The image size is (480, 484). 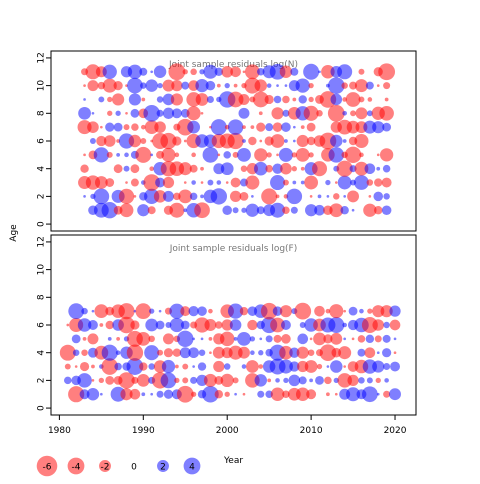 I want to click on y-tick-label: 12, so click(x=42, y=241).